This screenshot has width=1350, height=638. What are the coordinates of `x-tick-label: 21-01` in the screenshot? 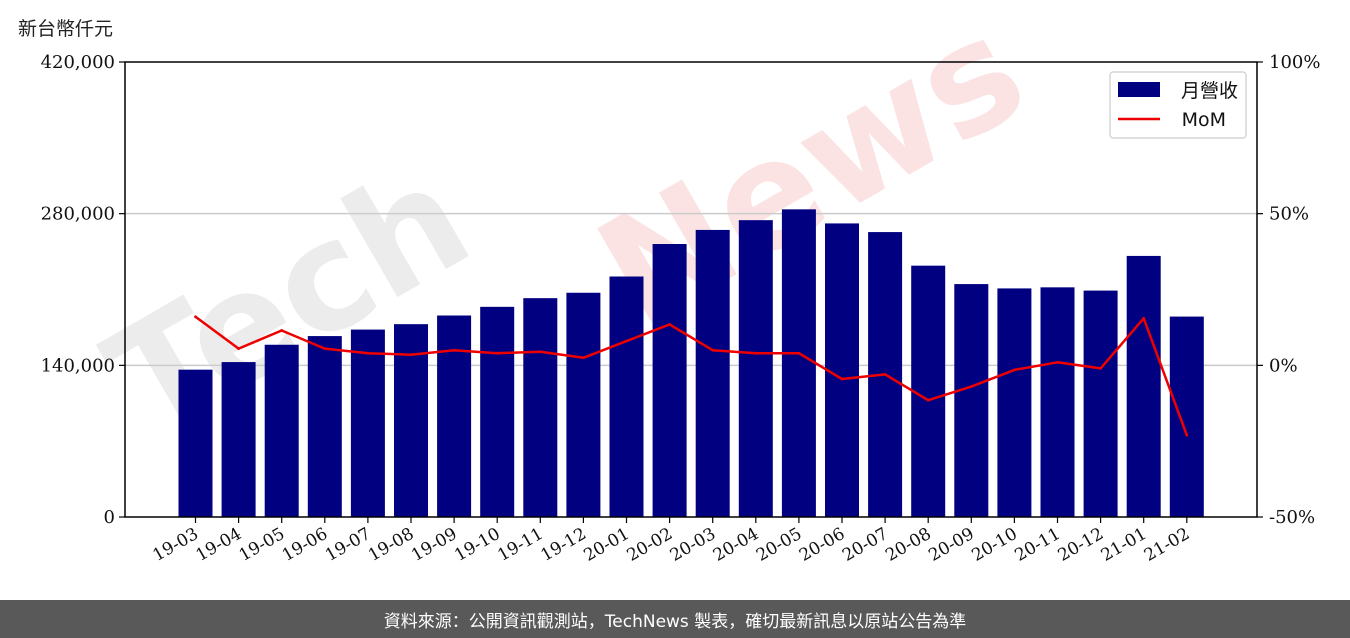 It's located at (1124, 545).